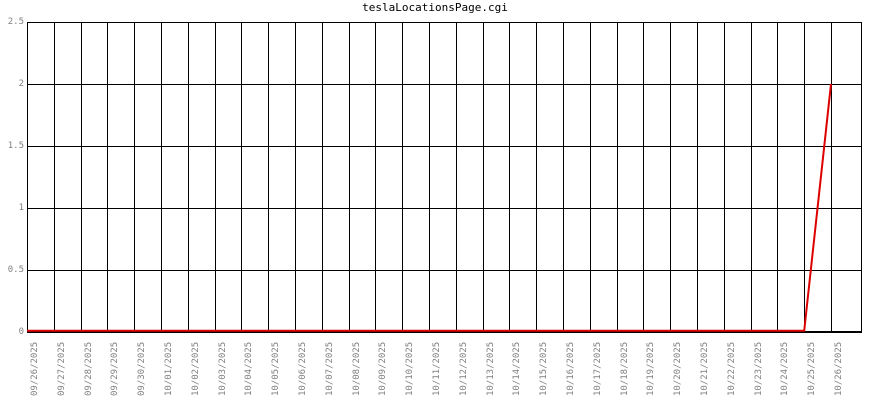 The height and width of the screenshot is (400, 870). Describe the element at coordinates (169, 368) in the screenshot. I see `x-axis-tick-label: 10/01/2025` at that location.